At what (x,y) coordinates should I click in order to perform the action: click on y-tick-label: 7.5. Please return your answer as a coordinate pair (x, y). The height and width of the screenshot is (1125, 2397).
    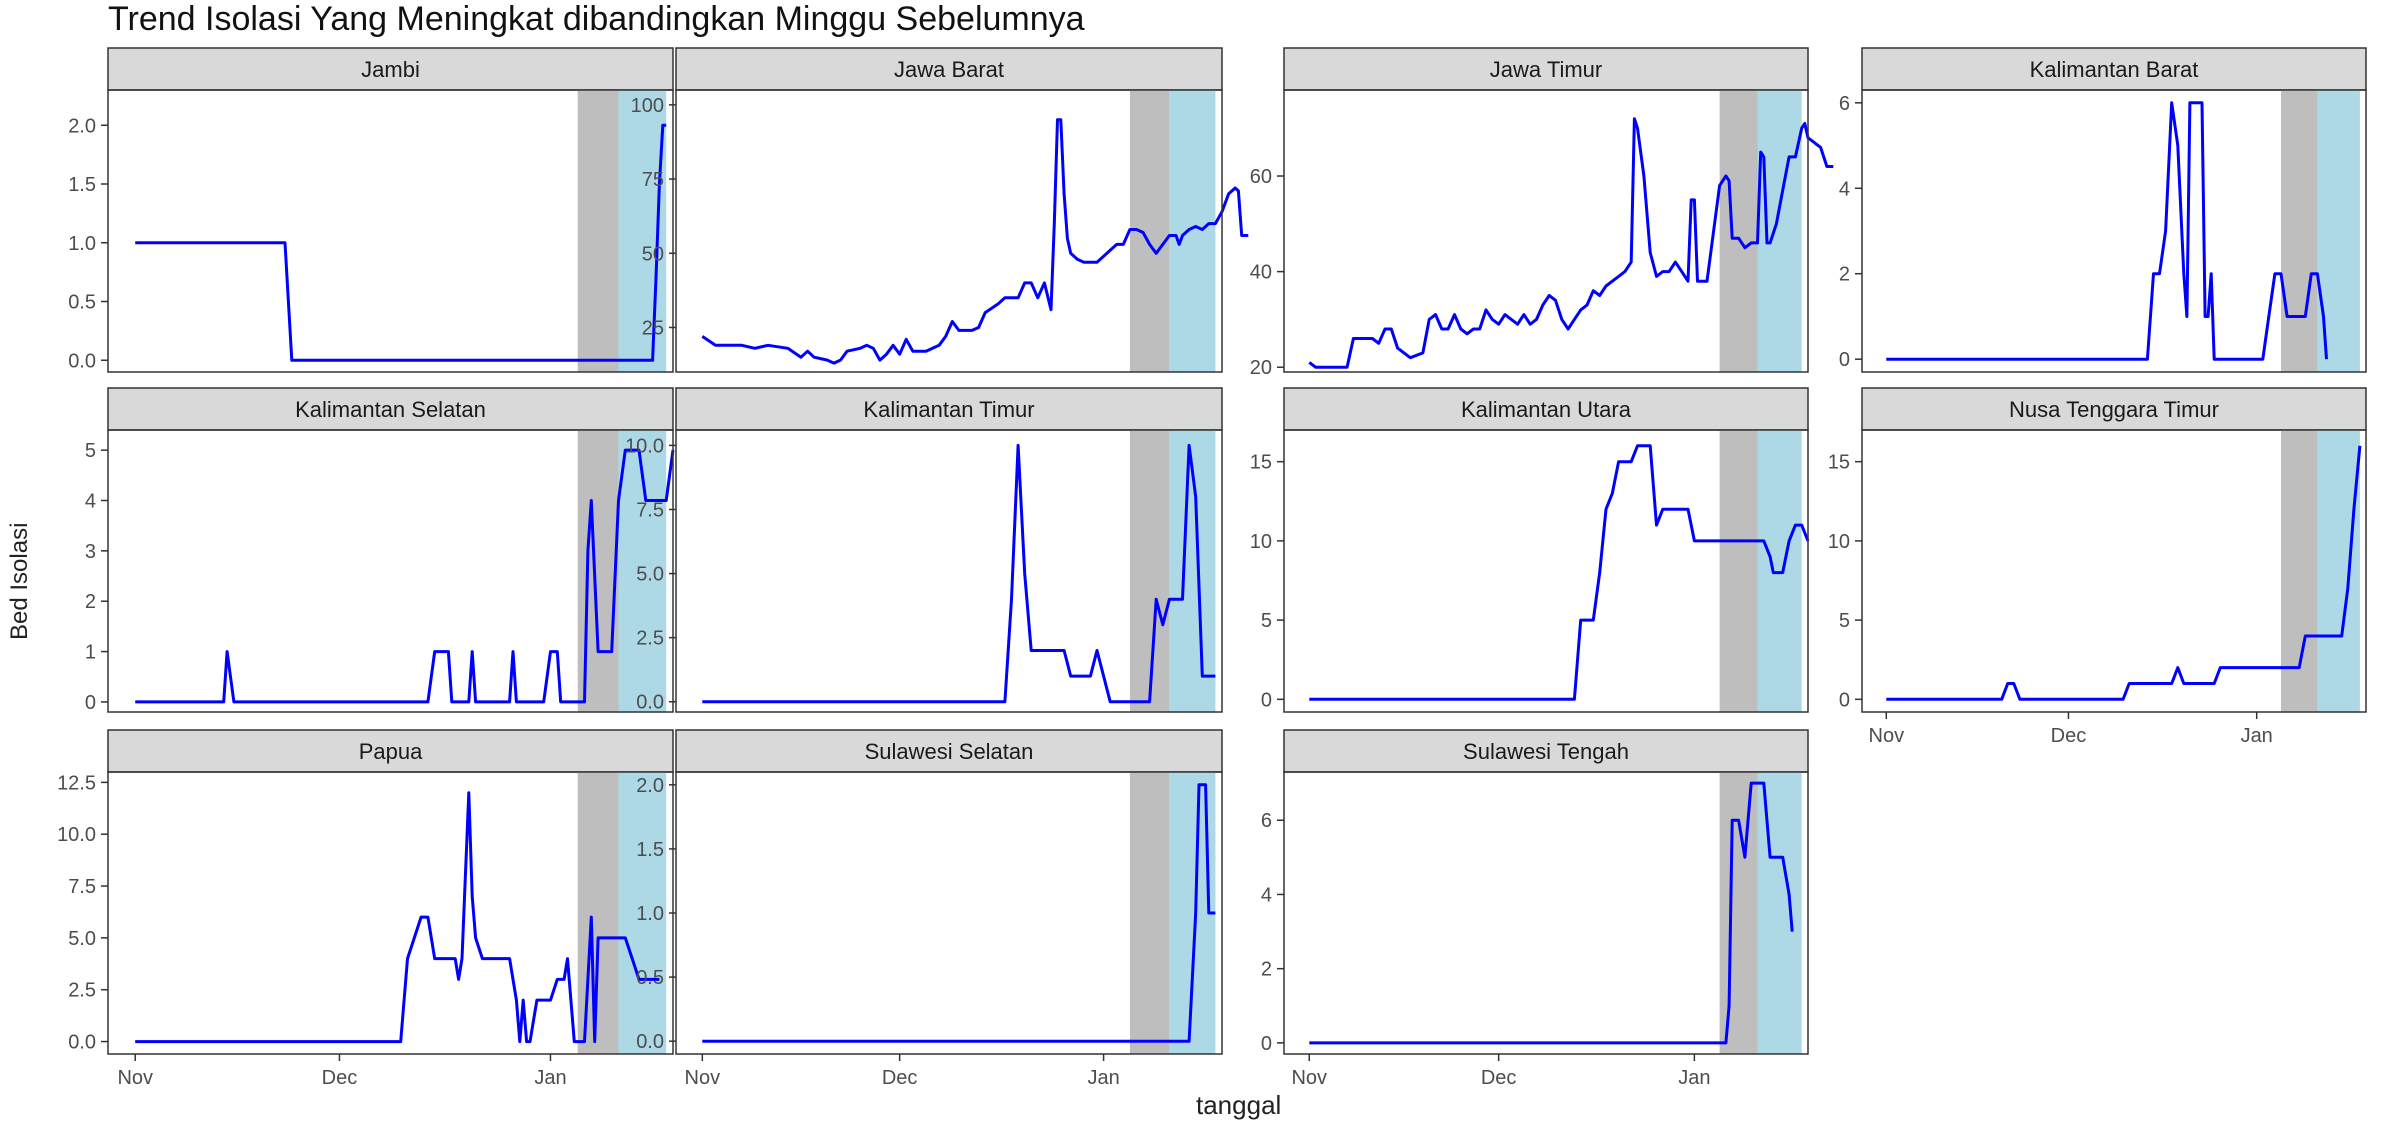
    Looking at the image, I should click on (82, 887).